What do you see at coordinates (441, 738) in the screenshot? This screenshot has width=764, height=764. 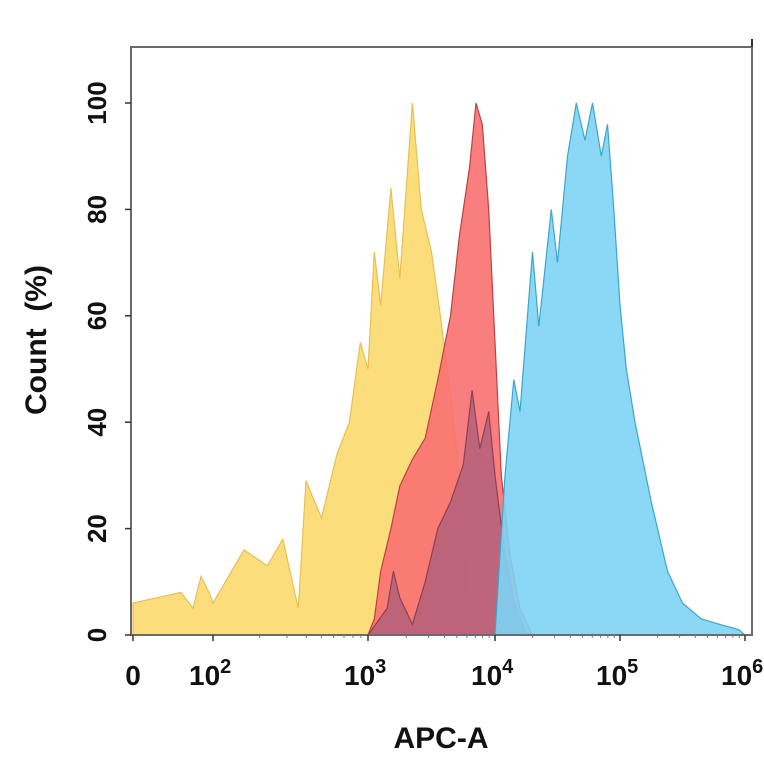 I see `x-axis-title: APC-A` at bounding box center [441, 738].